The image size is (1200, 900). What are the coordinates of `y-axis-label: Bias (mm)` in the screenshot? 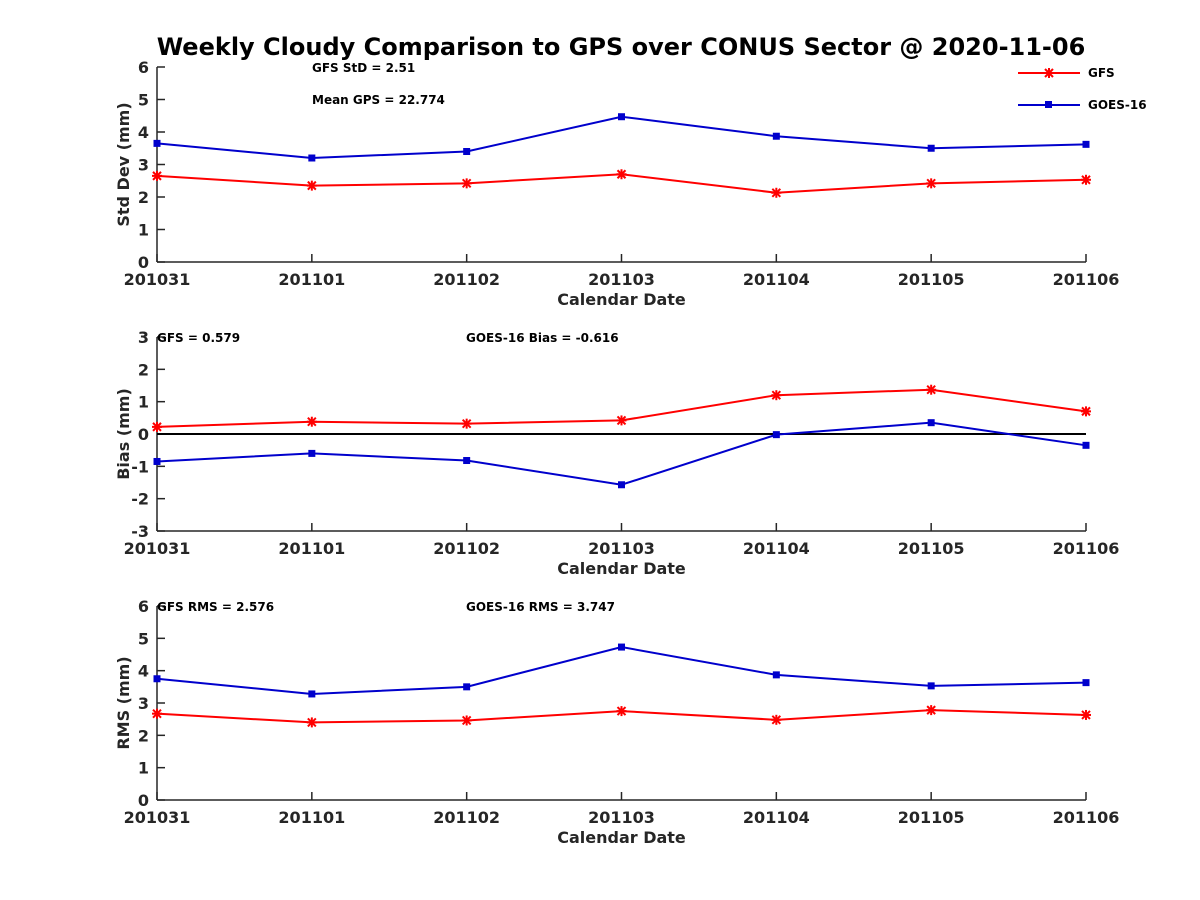 It's located at (123, 434).